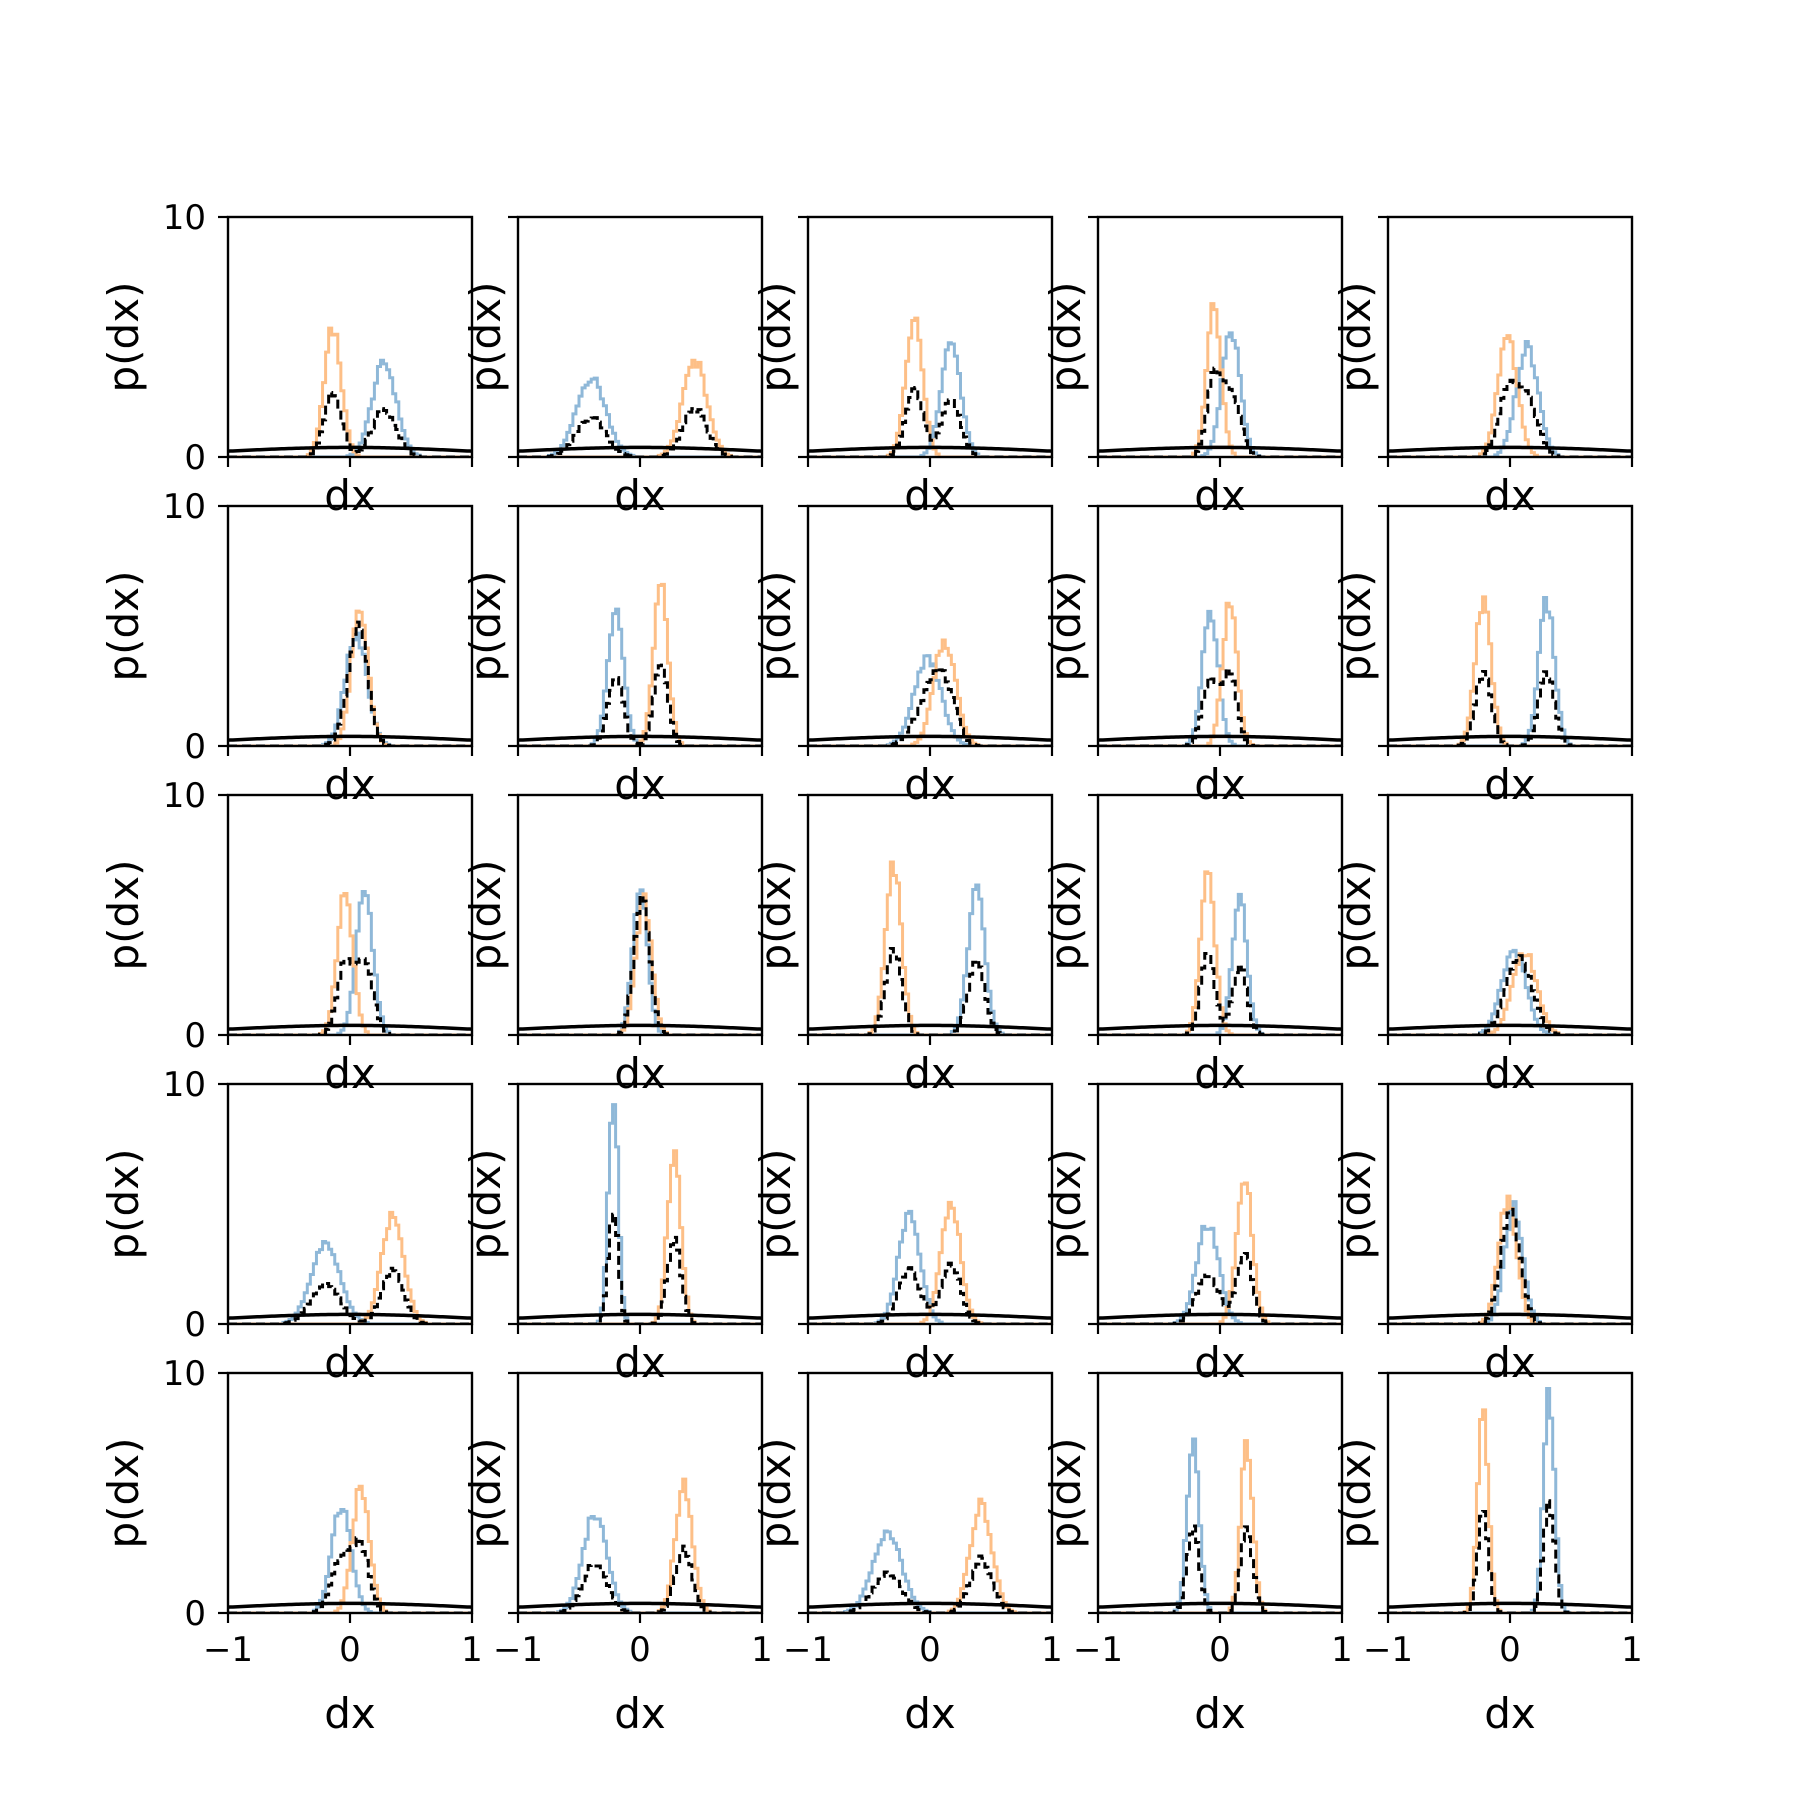  I want to click on panel-r1-c1: dx p(dx), so click(612, 656).